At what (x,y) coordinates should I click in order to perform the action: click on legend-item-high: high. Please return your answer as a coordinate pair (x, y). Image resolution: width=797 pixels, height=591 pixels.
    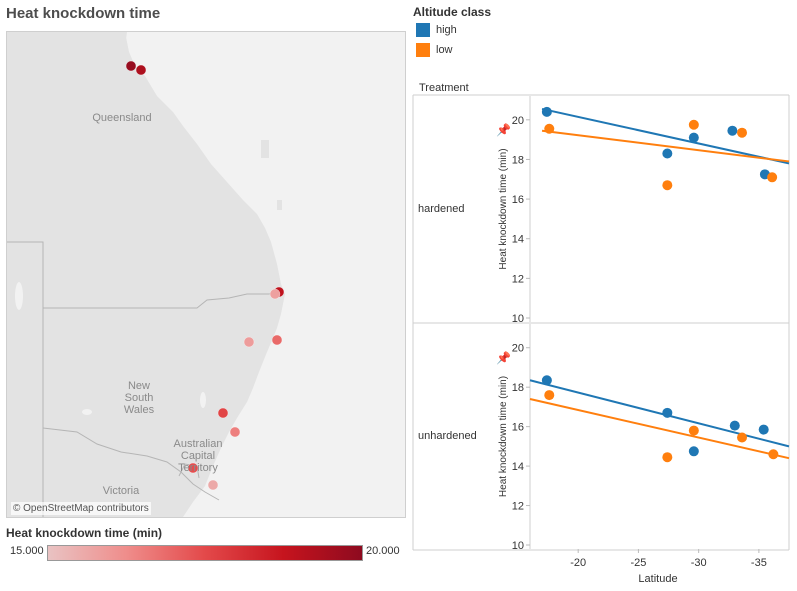
    Looking at the image, I should click on (436, 30).